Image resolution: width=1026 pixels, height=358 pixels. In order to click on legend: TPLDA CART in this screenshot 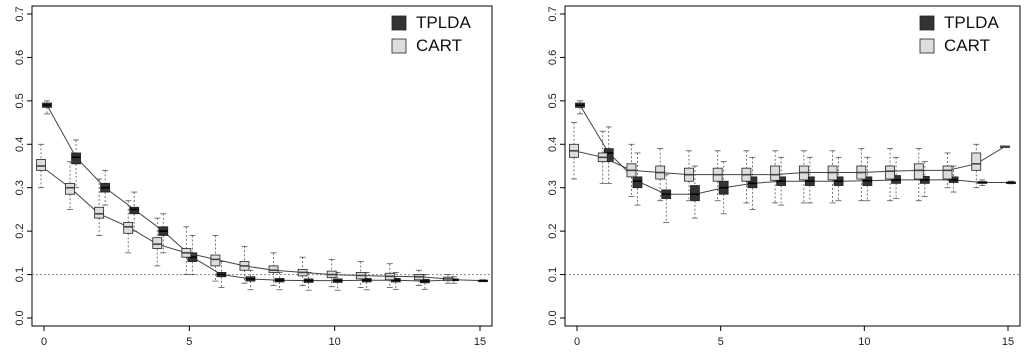, I will do `click(959, 34)`.